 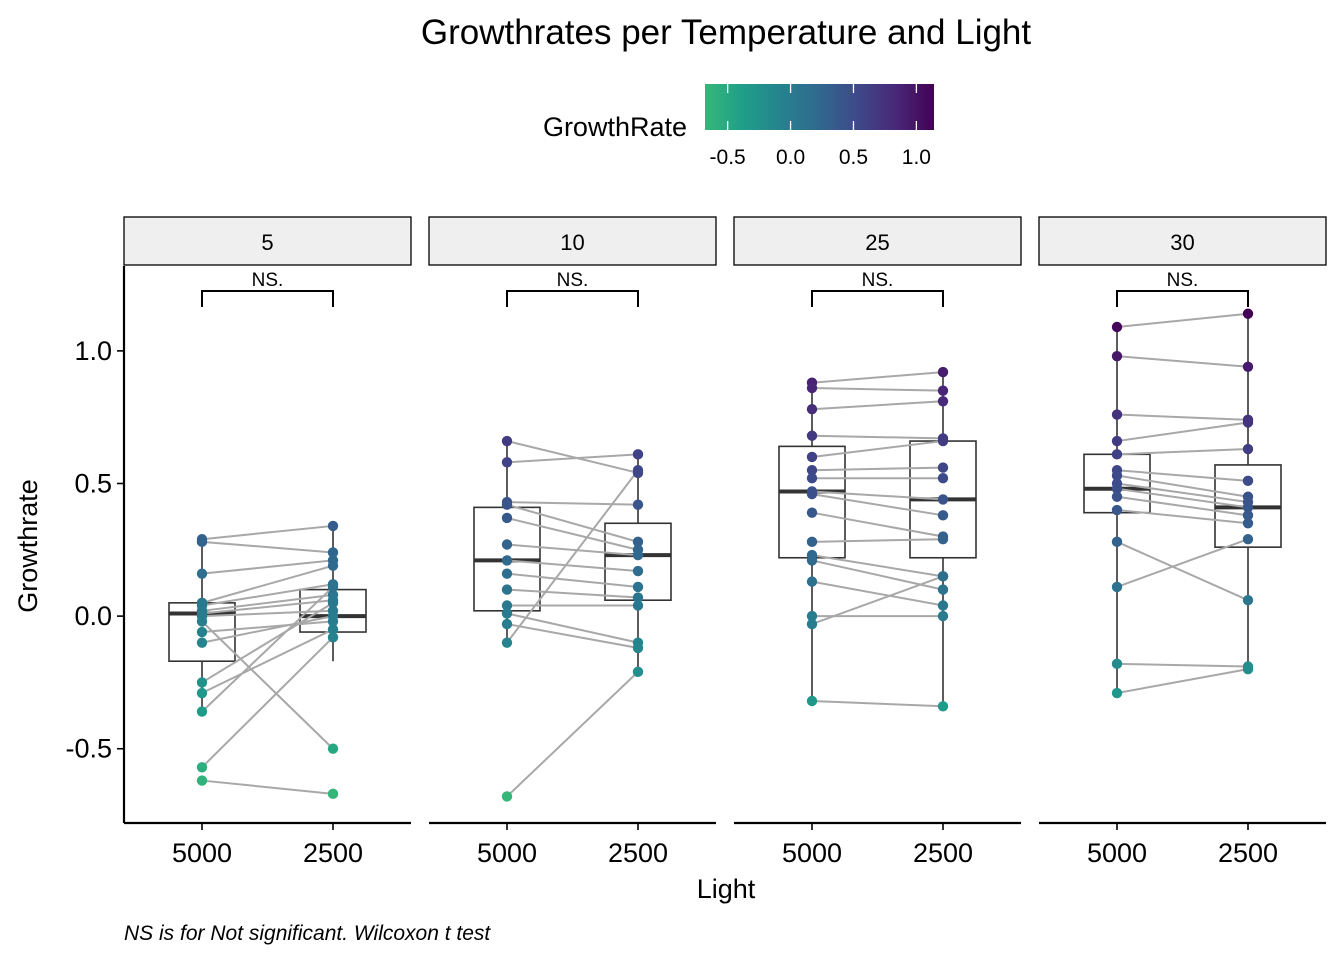 I want to click on facet-strip-label: 30, so click(x=1182, y=242).